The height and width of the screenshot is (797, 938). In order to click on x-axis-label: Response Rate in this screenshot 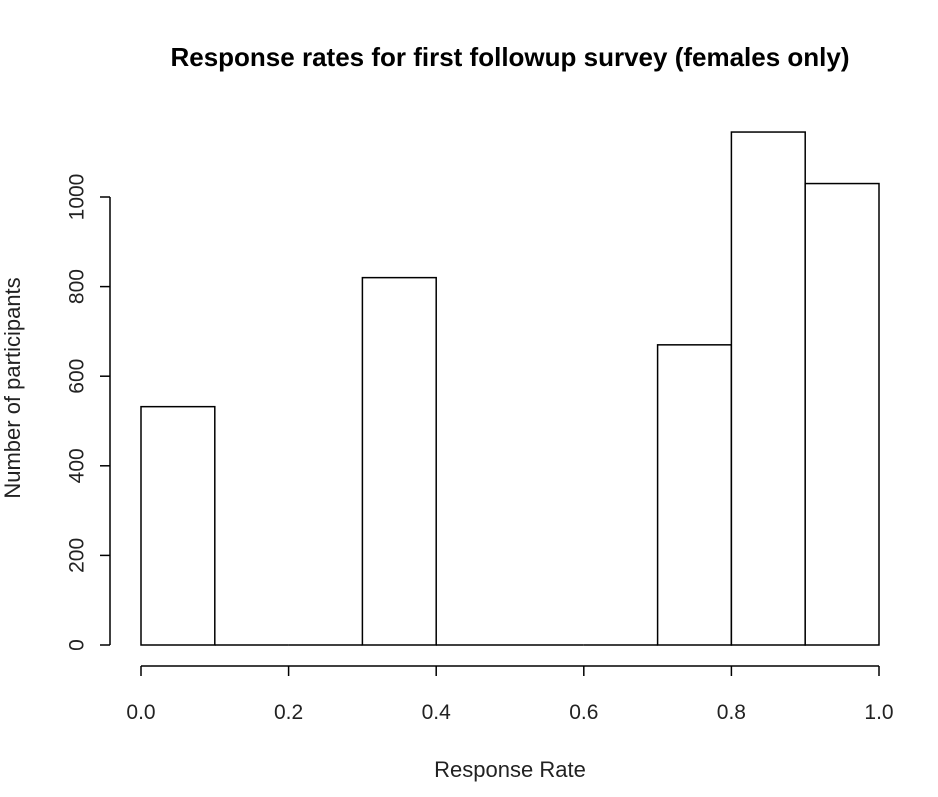, I will do `click(510, 769)`.